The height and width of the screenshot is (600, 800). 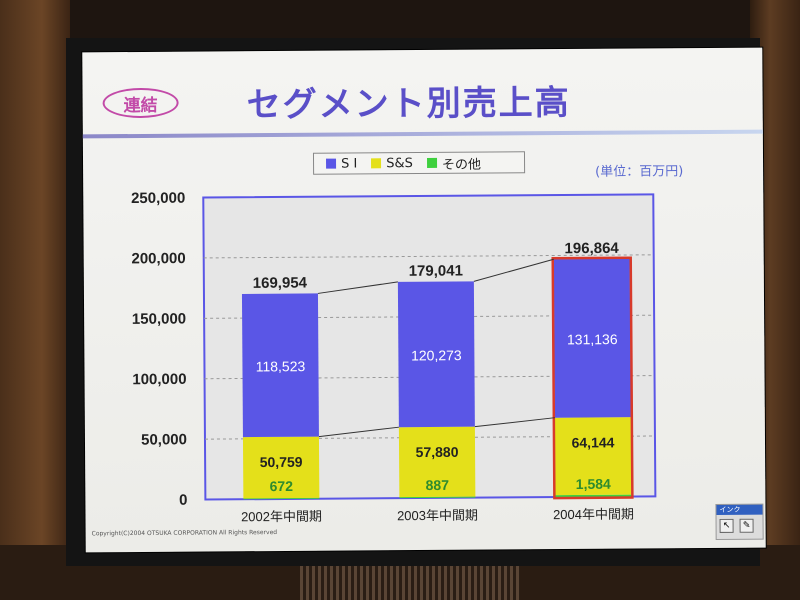 What do you see at coordinates (183, 500) in the screenshot?
I see `y-tick-label-0: 0` at bounding box center [183, 500].